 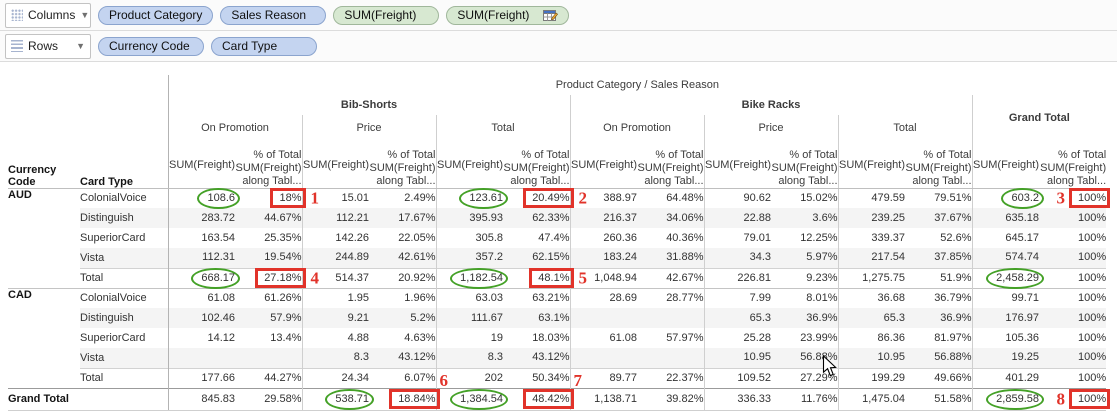 What do you see at coordinates (268, 297) in the screenshot?
I see `data-cell: 61.26%` at bounding box center [268, 297].